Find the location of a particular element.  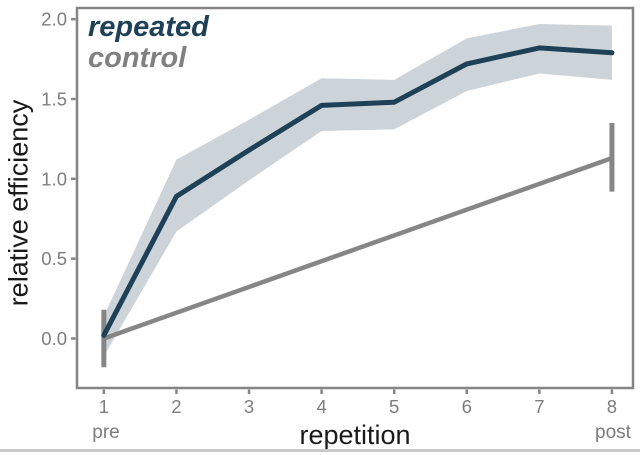

x-axis-title: repetition is located at coordinates (355, 435).